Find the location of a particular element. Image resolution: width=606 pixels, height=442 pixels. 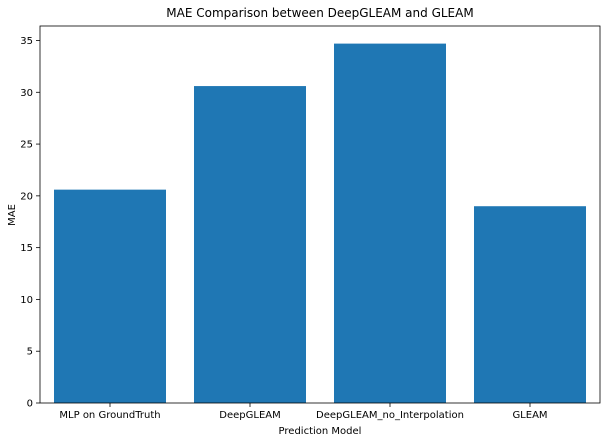

y-tick-label-0: 0 is located at coordinates (30, 404).